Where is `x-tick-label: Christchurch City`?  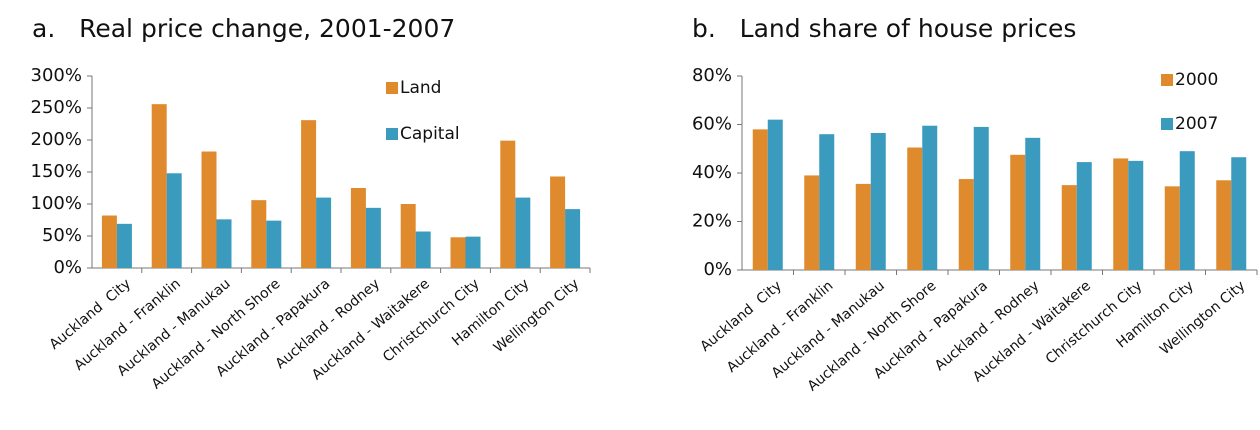 x-tick-label: Christchurch City is located at coordinates (1094, 323).